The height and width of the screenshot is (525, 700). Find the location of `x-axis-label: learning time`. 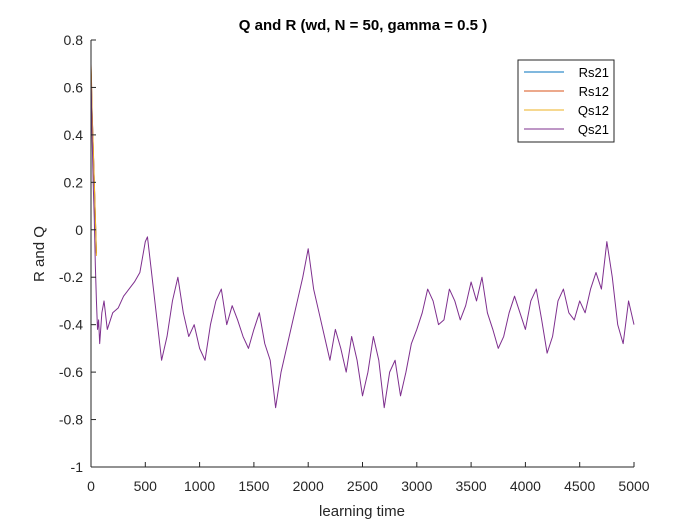

x-axis-label: learning time is located at coordinates (362, 511).